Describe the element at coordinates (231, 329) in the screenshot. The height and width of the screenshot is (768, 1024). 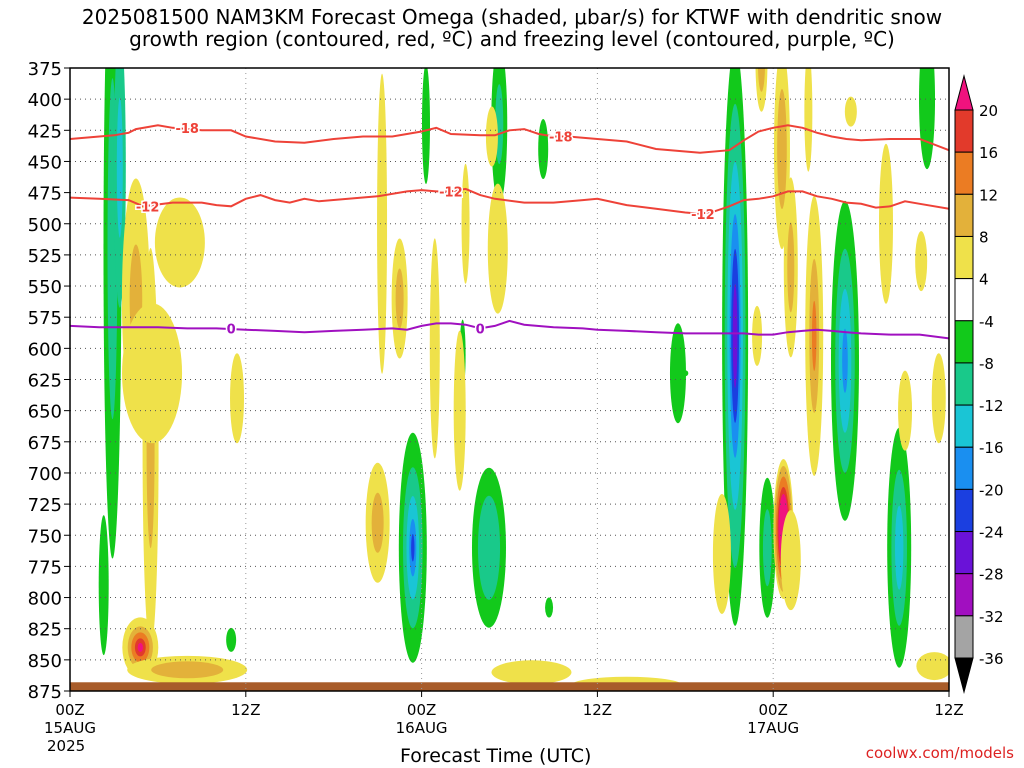
I see `contour-label: 0` at that location.